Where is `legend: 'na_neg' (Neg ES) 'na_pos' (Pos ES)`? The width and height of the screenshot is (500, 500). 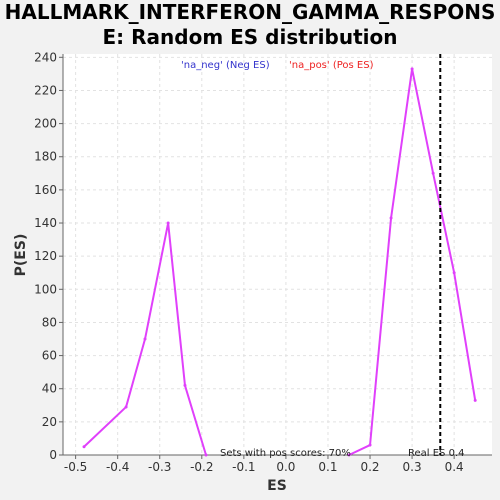 legend: 'na_neg' (Neg ES) 'na_pos' (Pos ES) is located at coordinates (277, 65).